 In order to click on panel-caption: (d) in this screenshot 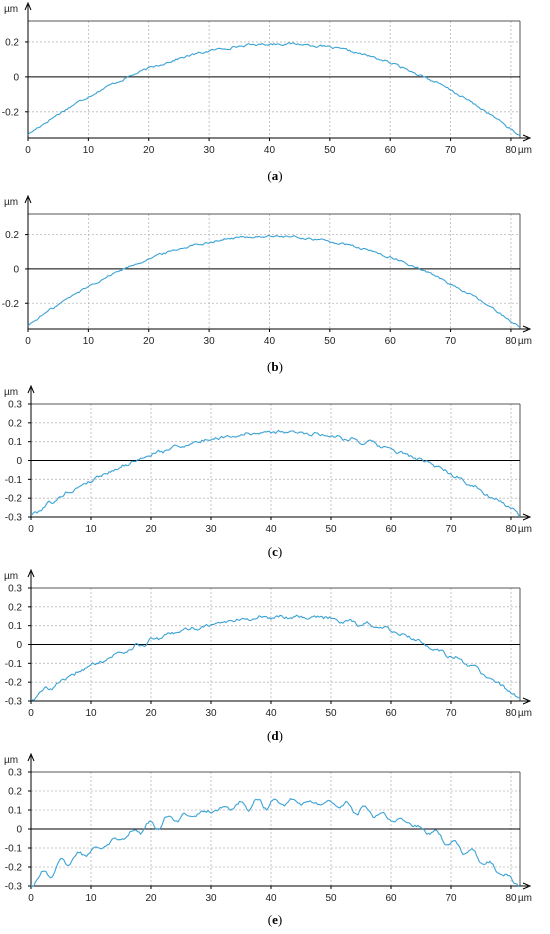, I will do `click(275, 735)`.